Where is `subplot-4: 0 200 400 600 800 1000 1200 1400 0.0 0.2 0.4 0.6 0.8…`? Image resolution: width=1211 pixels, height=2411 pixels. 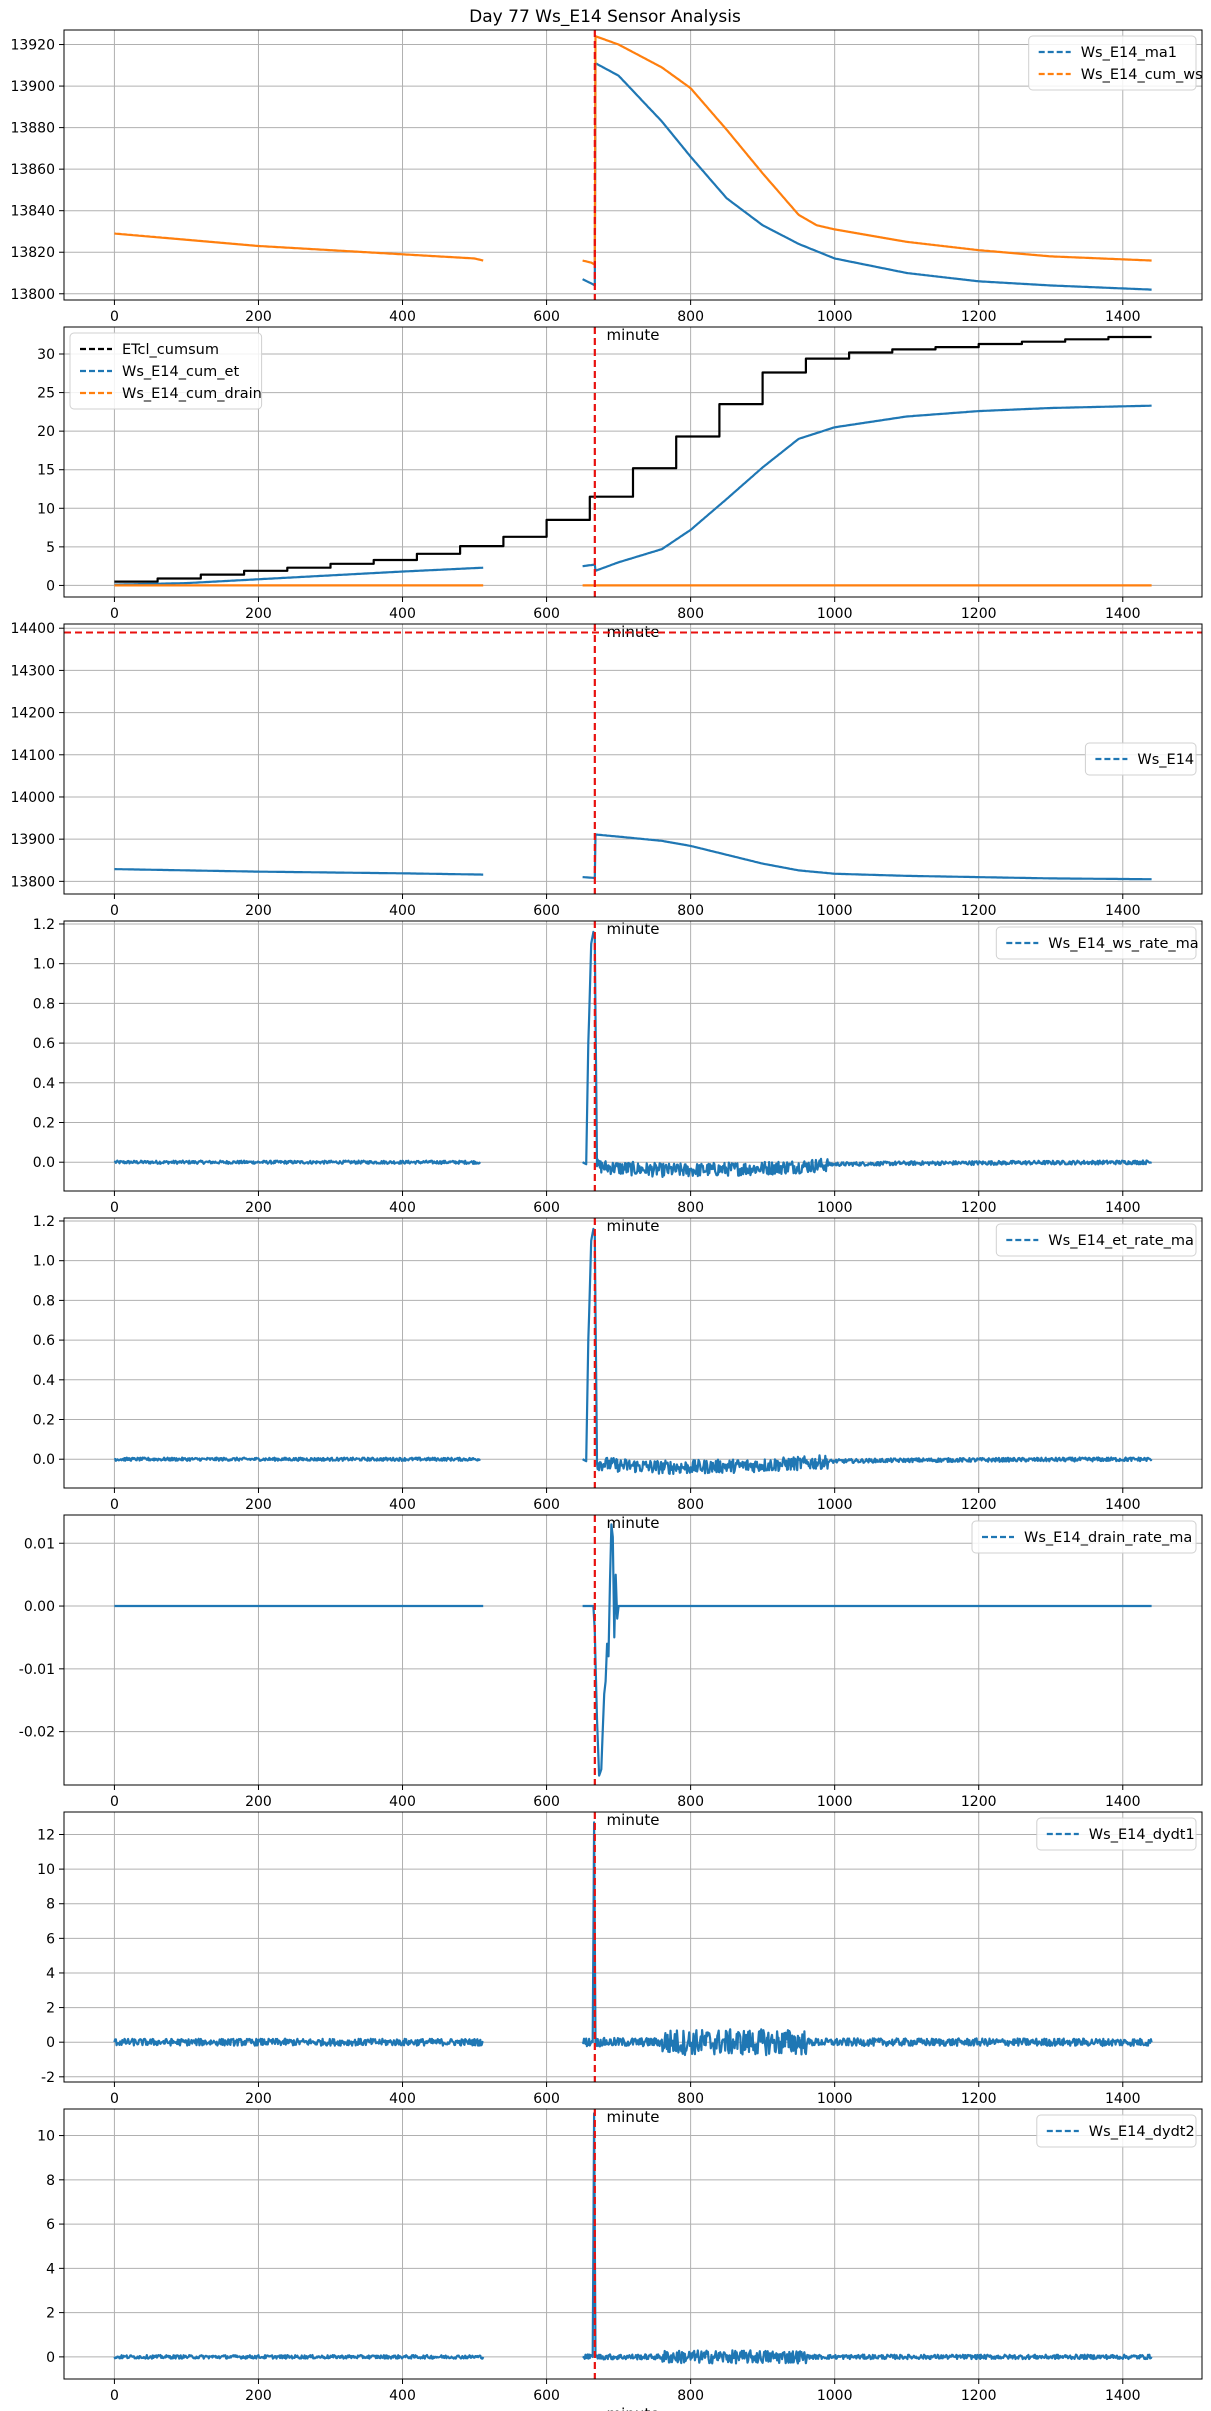
subplot-4: 0 200 400 600 800 1000 1200 1400 0.0 0.2 0.4 0.6 0.8… is located at coordinates (618, 1076).